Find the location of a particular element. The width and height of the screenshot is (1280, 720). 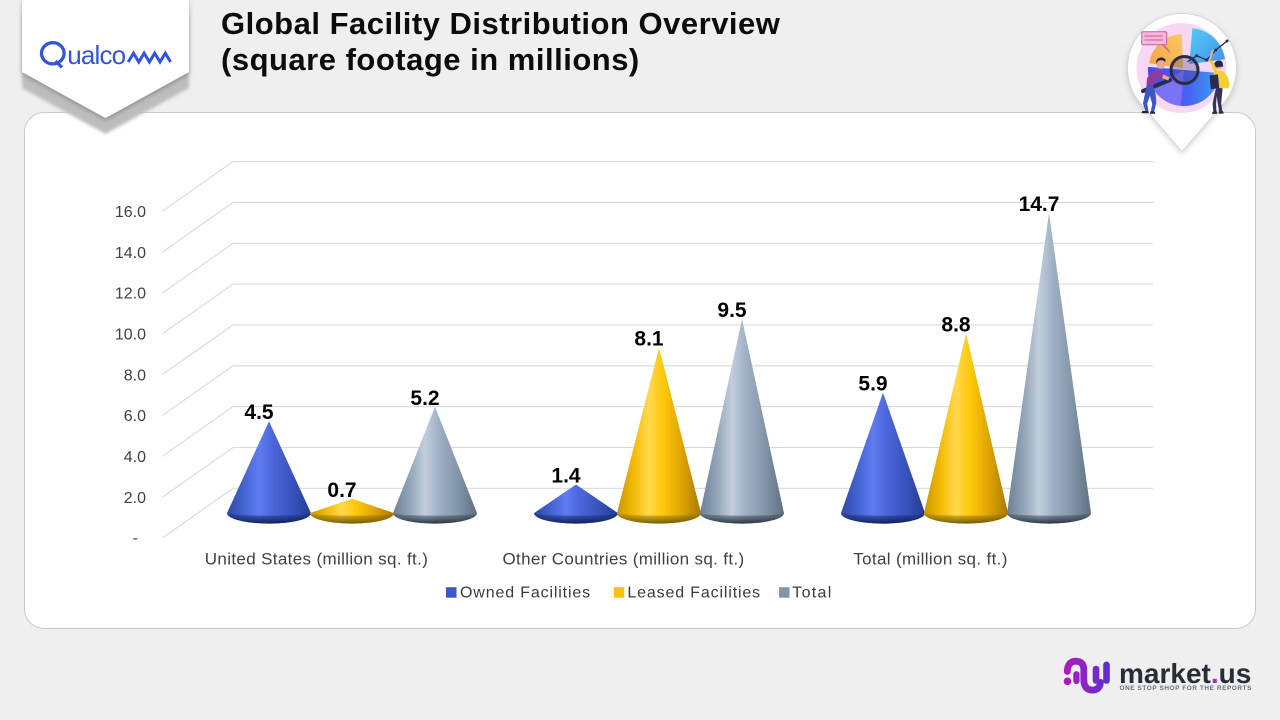

svg-text: 8.1 is located at coordinates (649, 339).